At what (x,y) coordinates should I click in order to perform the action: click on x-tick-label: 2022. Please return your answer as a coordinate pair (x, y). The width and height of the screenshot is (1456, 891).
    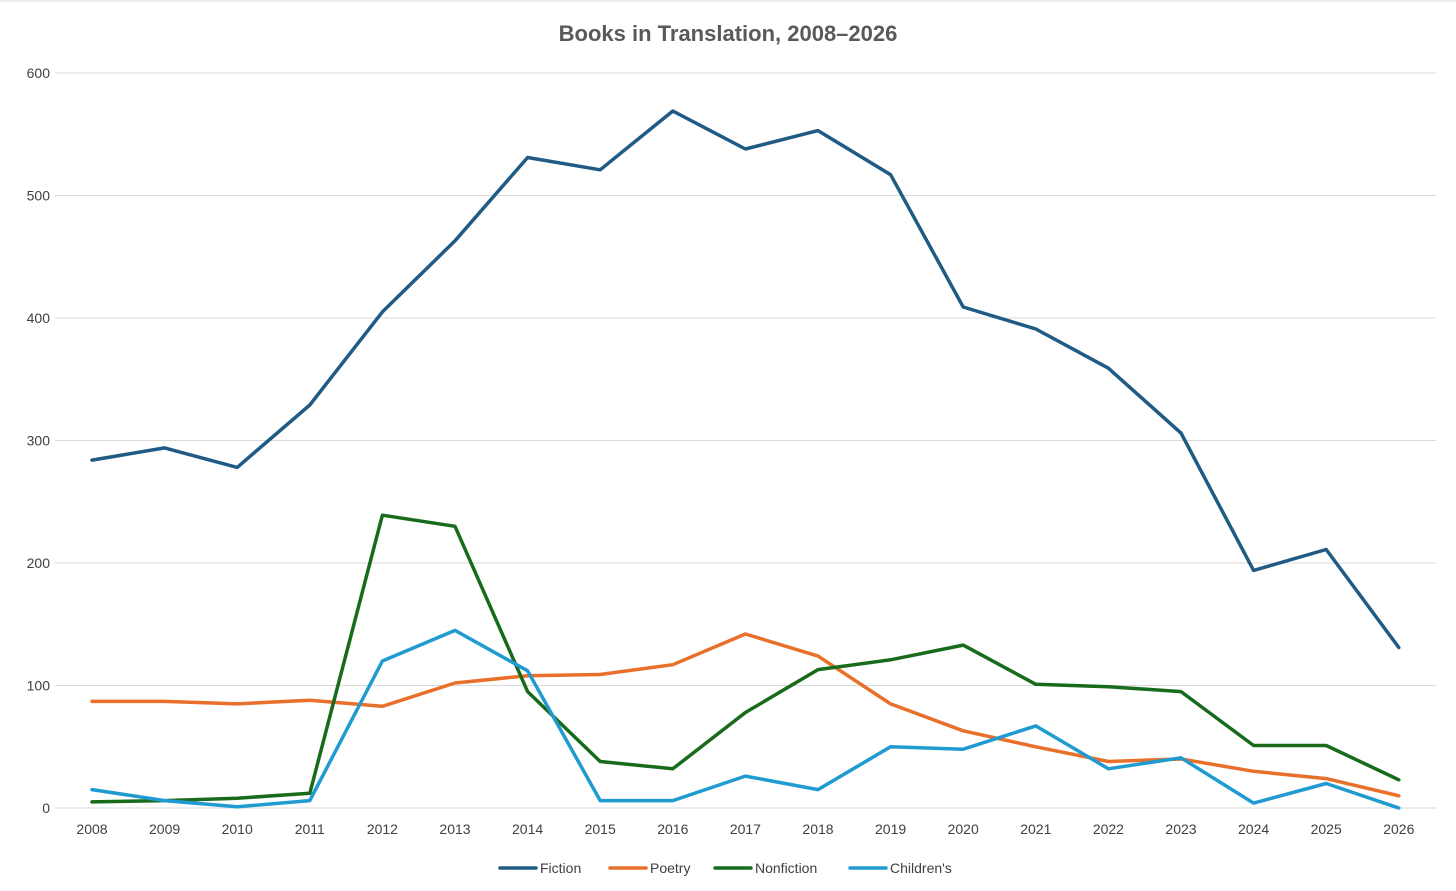
    Looking at the image, I should click on (1108, 829).